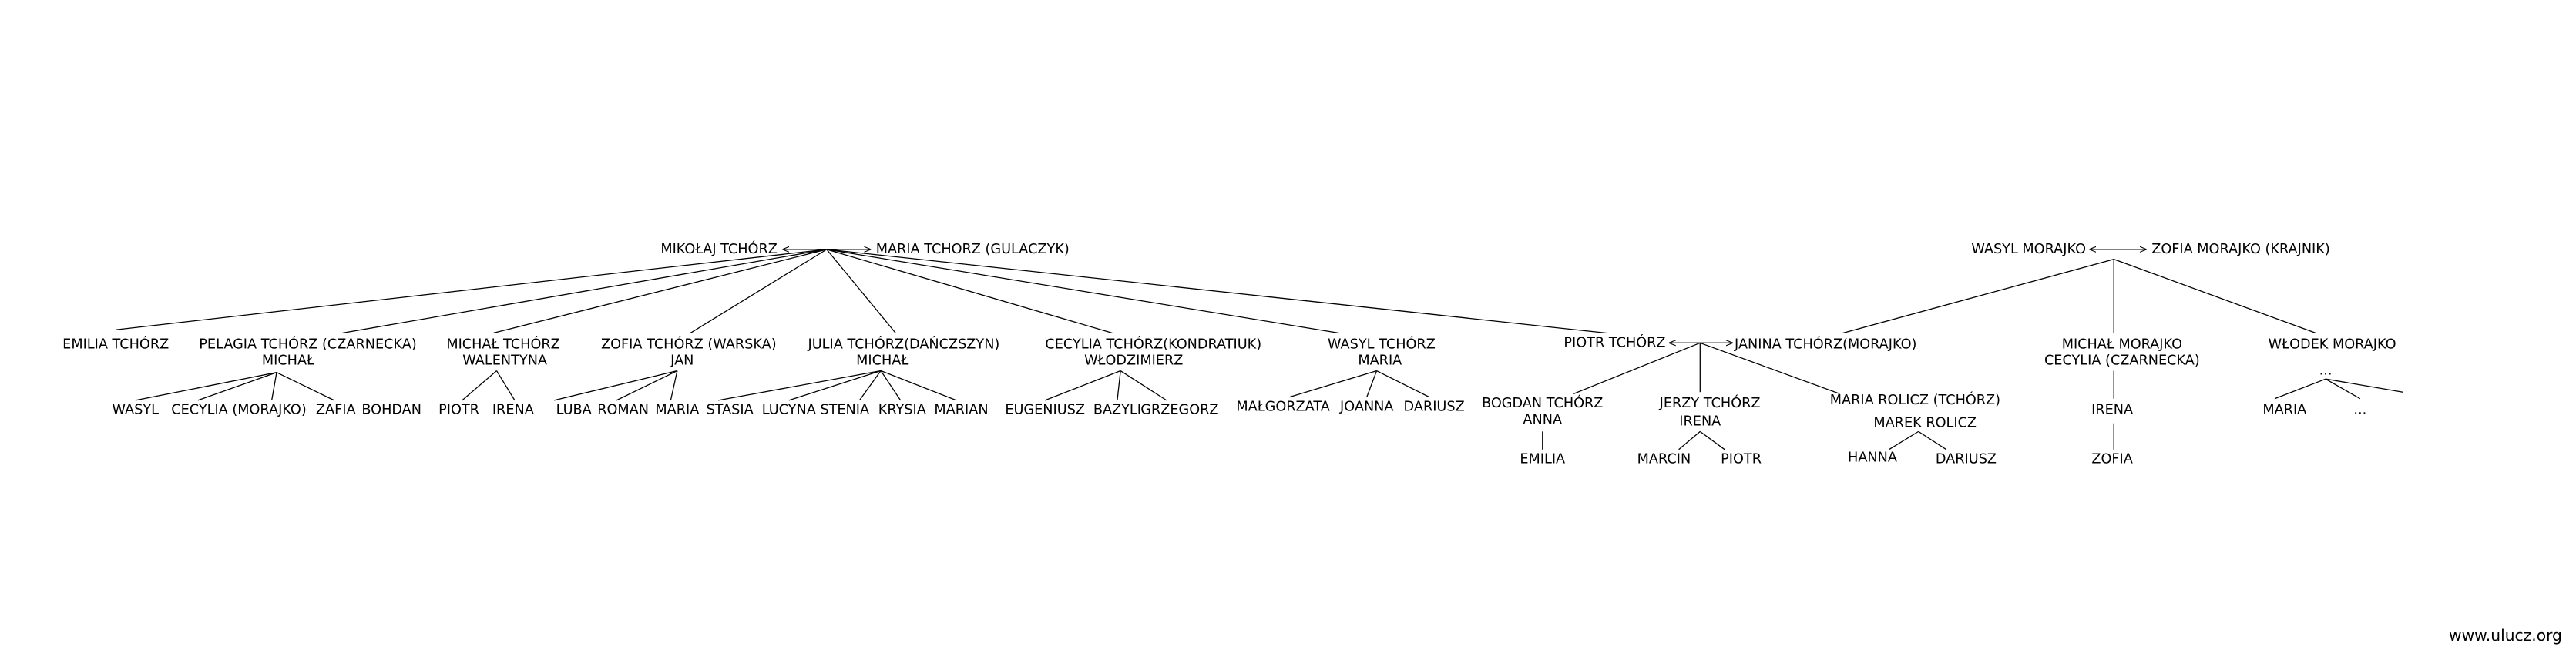  What do you see at coordinates (973, 249) in the screenshot?
I see `person: MARIA TCHORZ (GULACZYK)` at bounding box center [973, 249].